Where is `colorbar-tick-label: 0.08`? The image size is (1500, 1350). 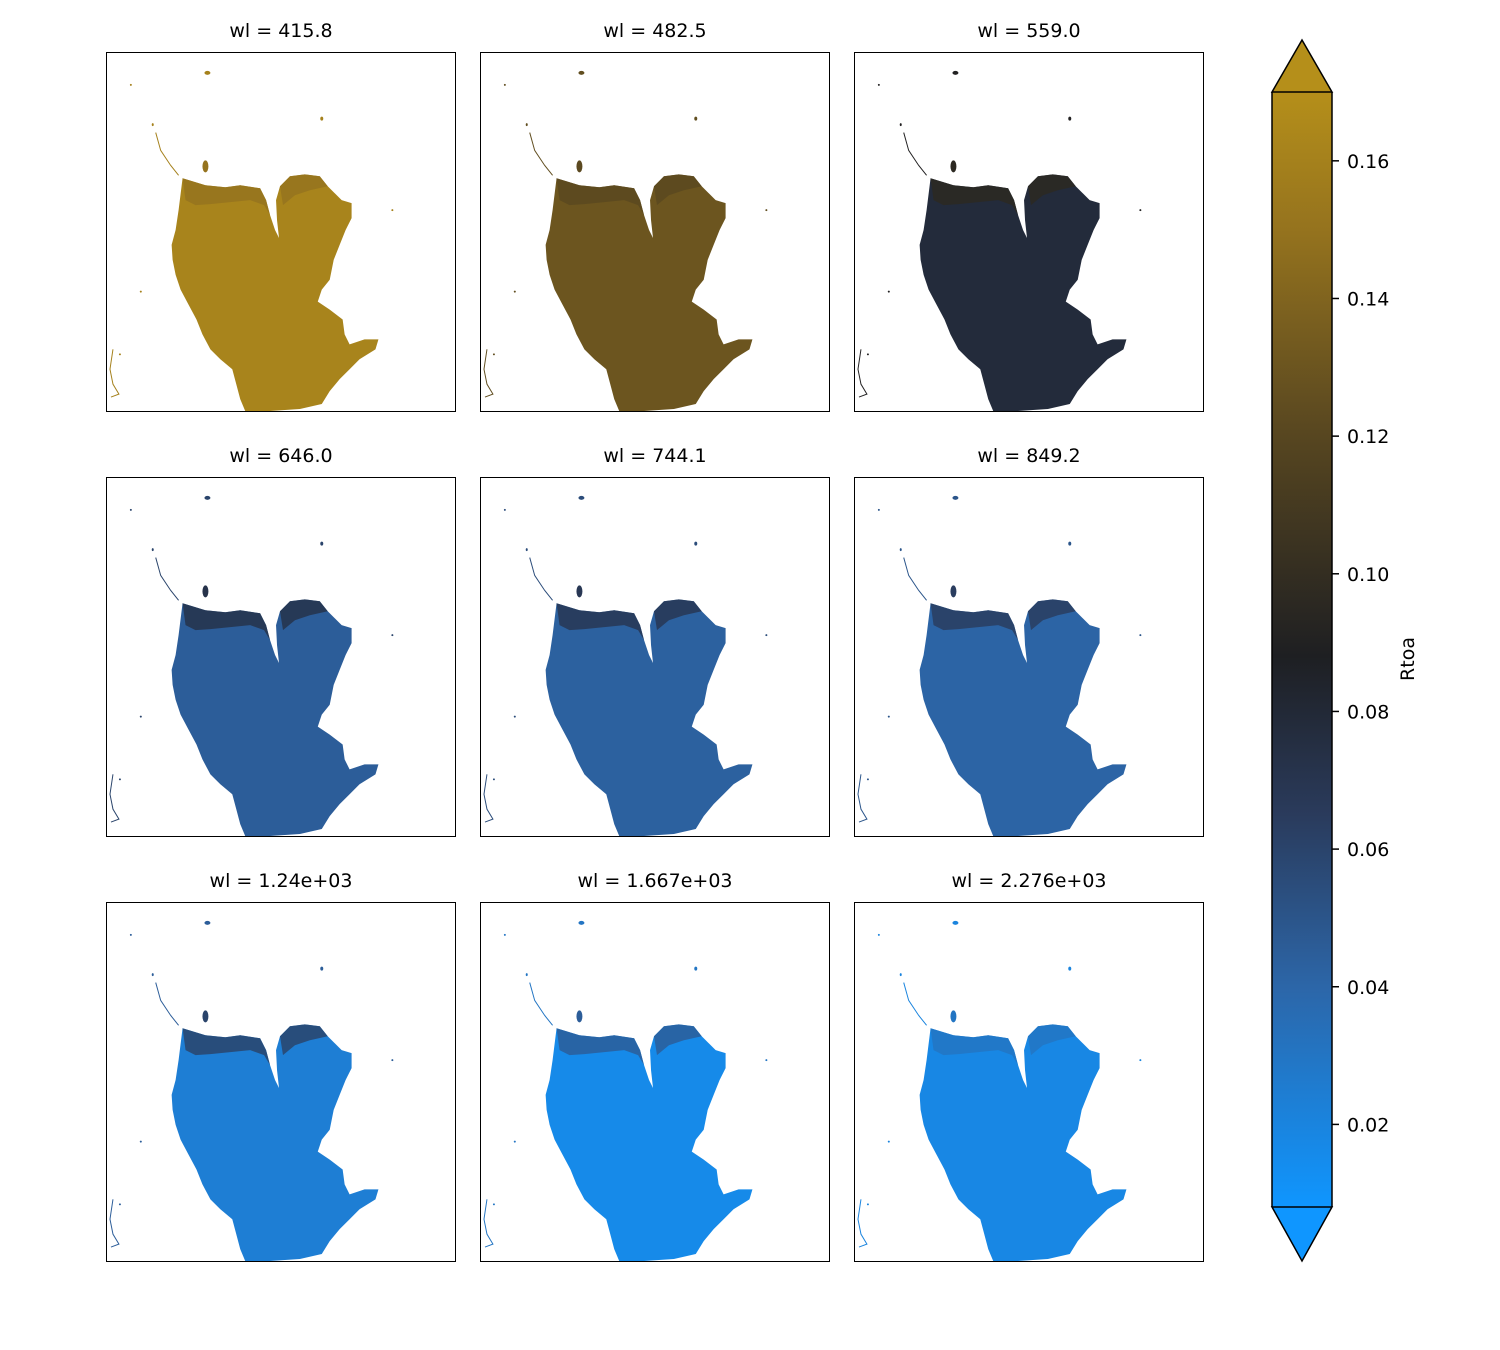
colorbar-tick-label: 0.08 is located at coordinates (1368, 712).